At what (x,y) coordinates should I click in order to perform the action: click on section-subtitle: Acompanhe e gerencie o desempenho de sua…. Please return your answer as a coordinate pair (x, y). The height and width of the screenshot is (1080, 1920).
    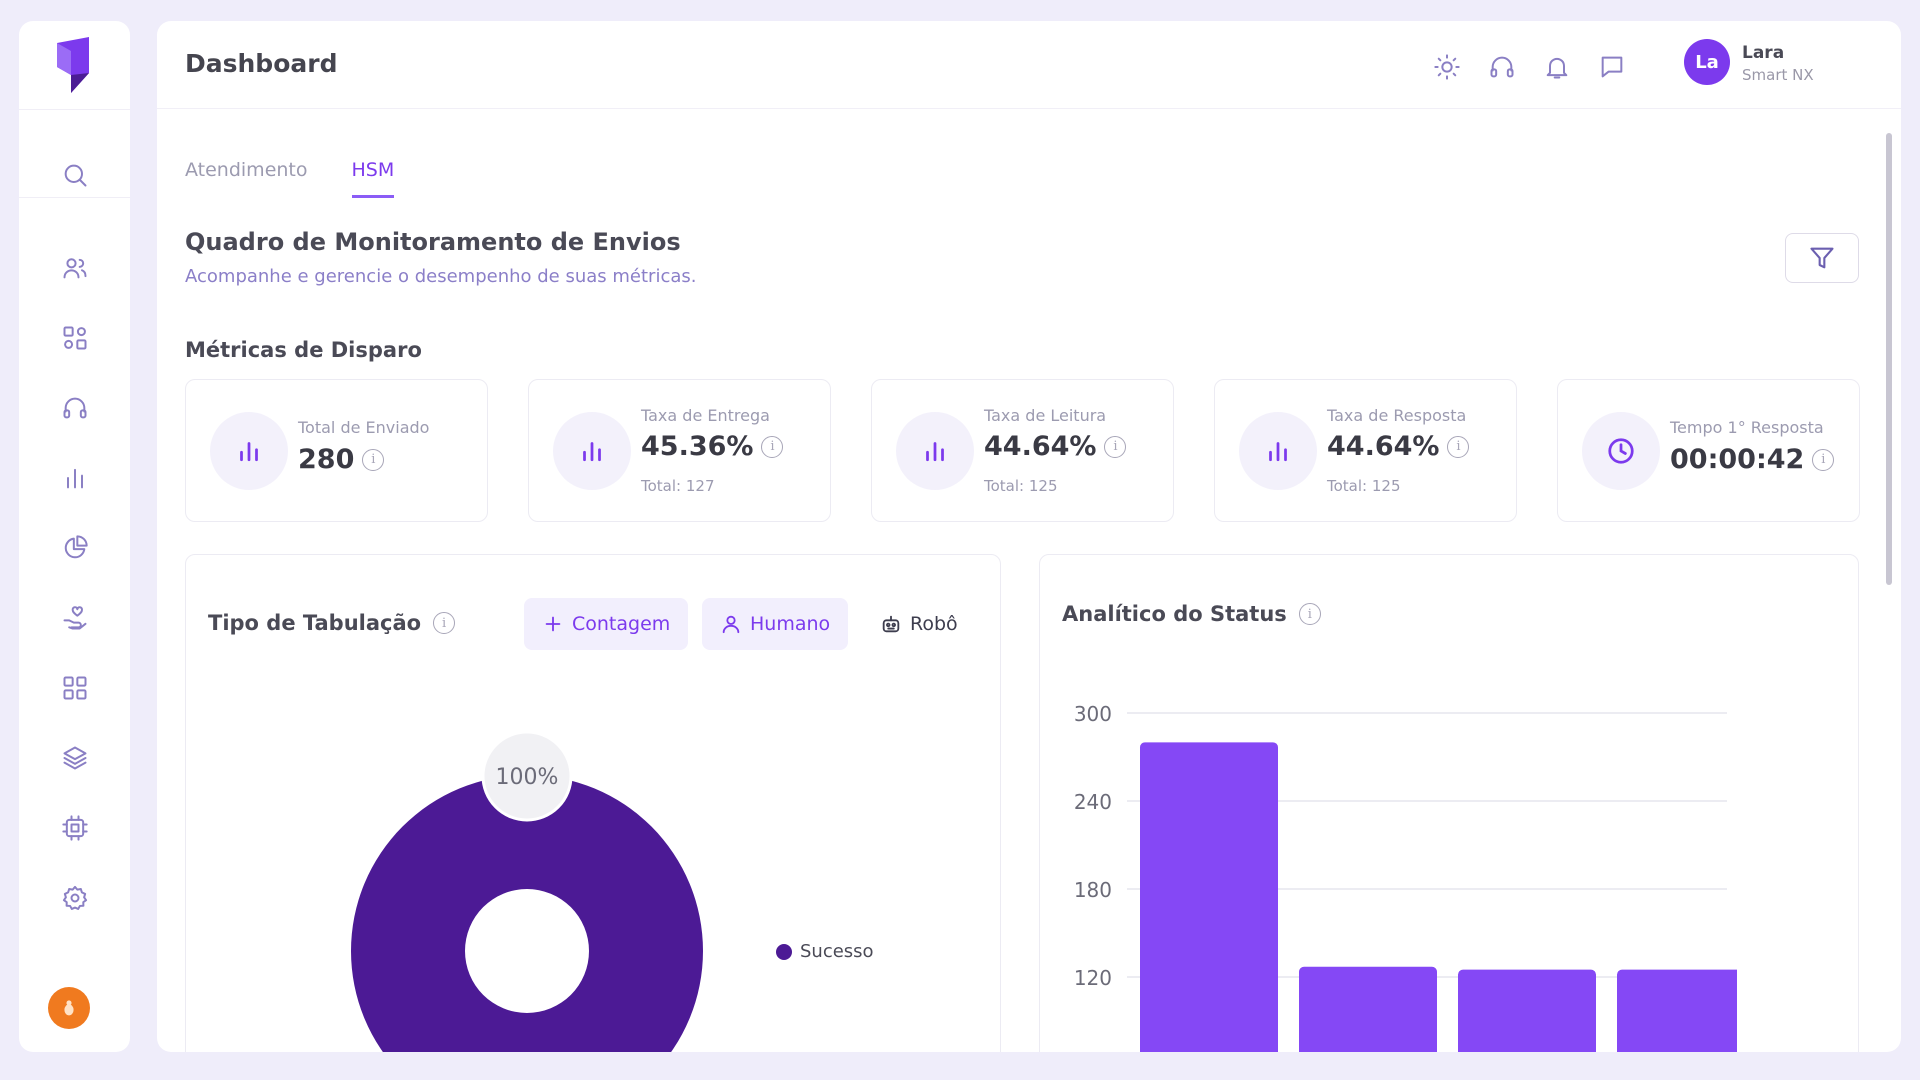
    Looking at the image, I should click on (441, 276).